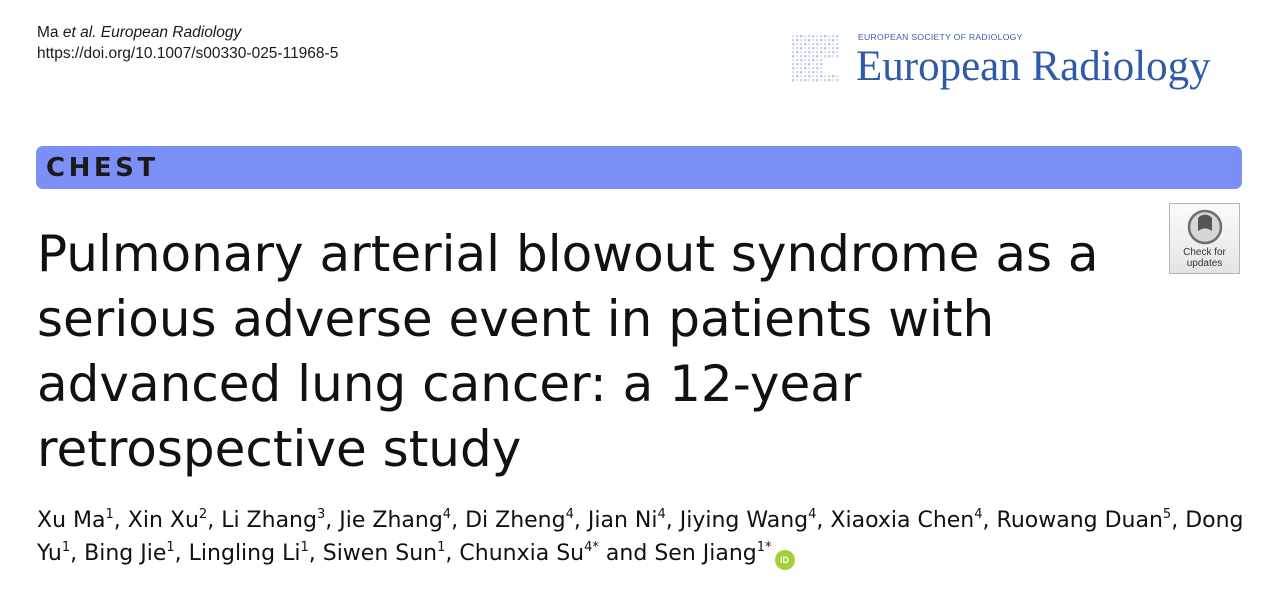 Image resolution: width=1267 pixels, height=598 pixels. I want to click on citation-line: Ma et al. European Radiology, so click(187, 32).